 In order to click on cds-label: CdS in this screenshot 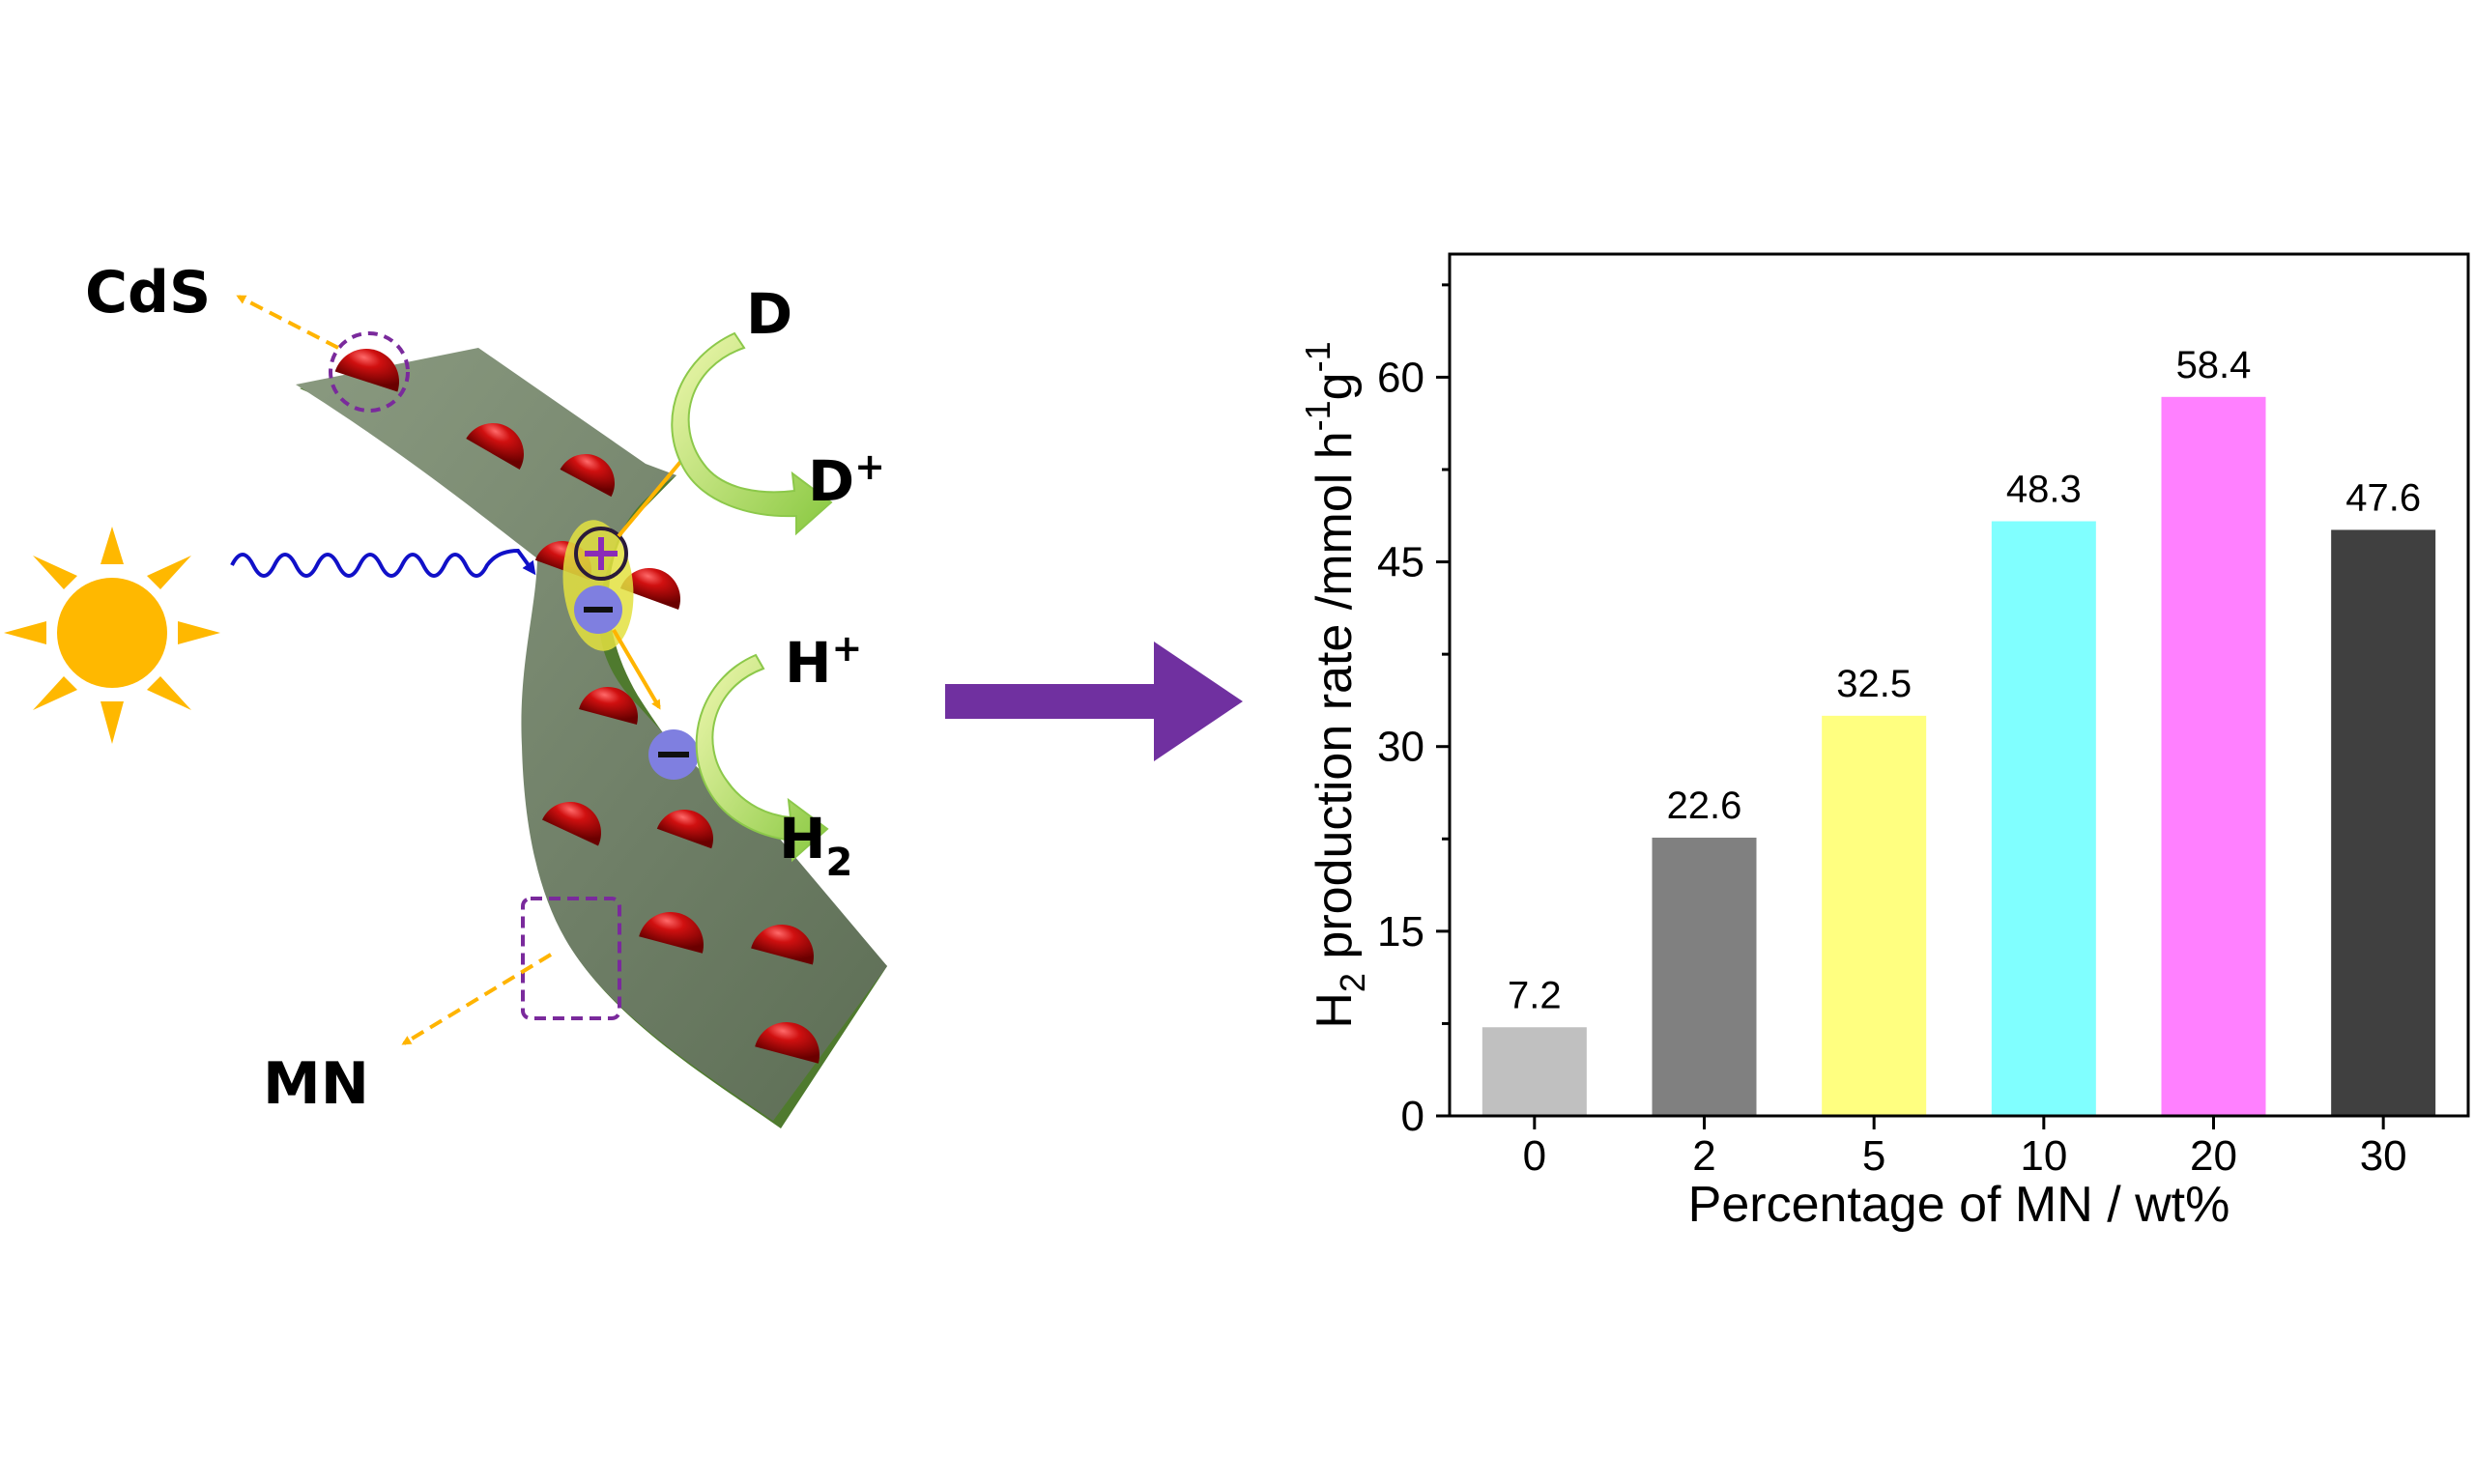, I will do `click(148, 293)`.